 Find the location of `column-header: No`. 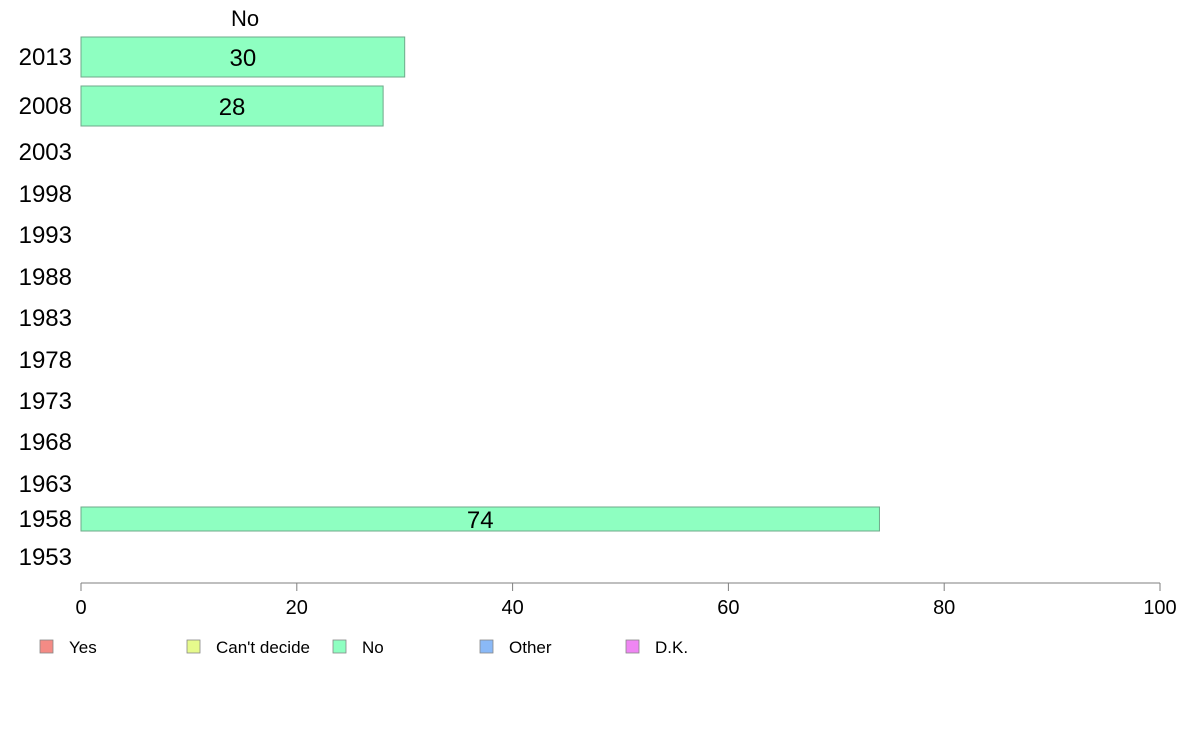

column-header: No is located at coordinates (245, 18).